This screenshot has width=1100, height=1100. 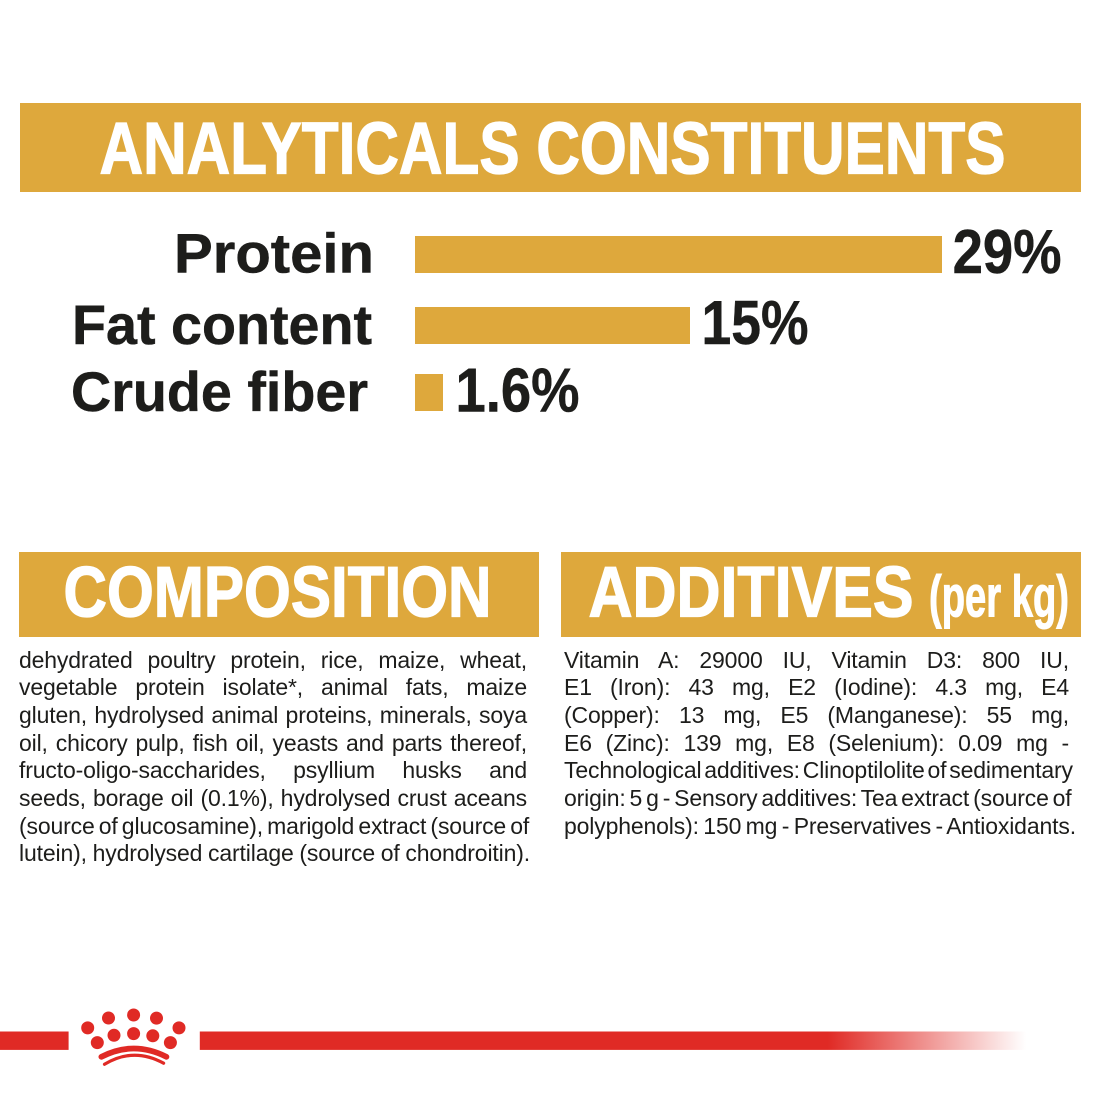 What do you see at coordinates (222, 324) in the screenshot?
I see `svg-text: Fat content` at bounding box center [222, 324].